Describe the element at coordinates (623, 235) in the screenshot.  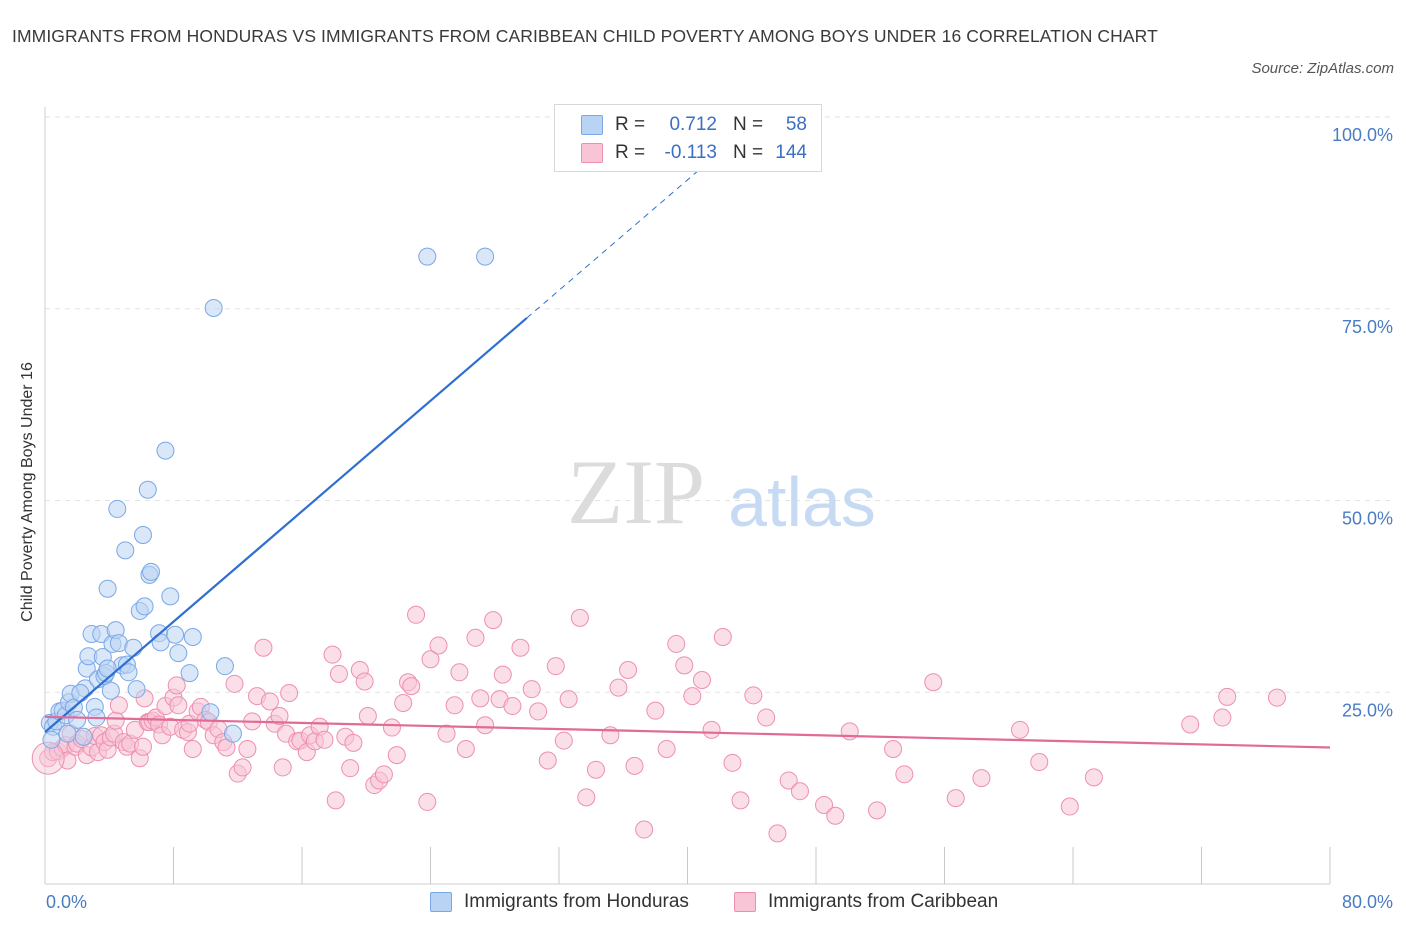
I see `honduras-trend-extension` at that location.